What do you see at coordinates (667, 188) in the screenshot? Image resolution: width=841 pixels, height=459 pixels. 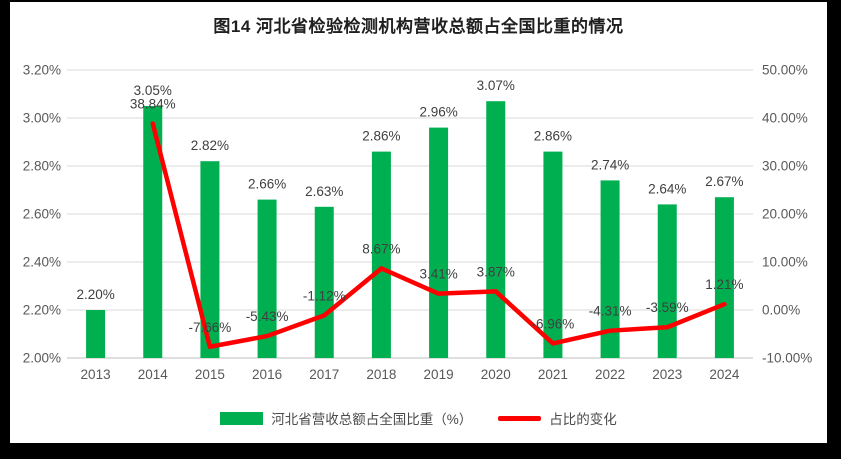 I see `bar-value-label: 2.64%` at bounding box center [667, 188].